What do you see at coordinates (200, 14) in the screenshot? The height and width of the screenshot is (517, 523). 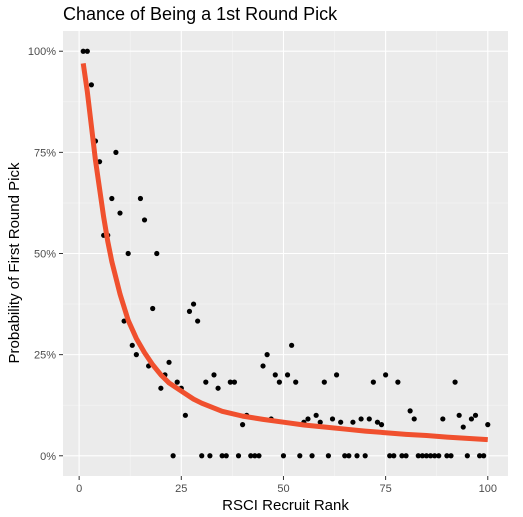 I see `chart-title: Chance of Being a 1st Round Pick` at bounding box center [200, 14].